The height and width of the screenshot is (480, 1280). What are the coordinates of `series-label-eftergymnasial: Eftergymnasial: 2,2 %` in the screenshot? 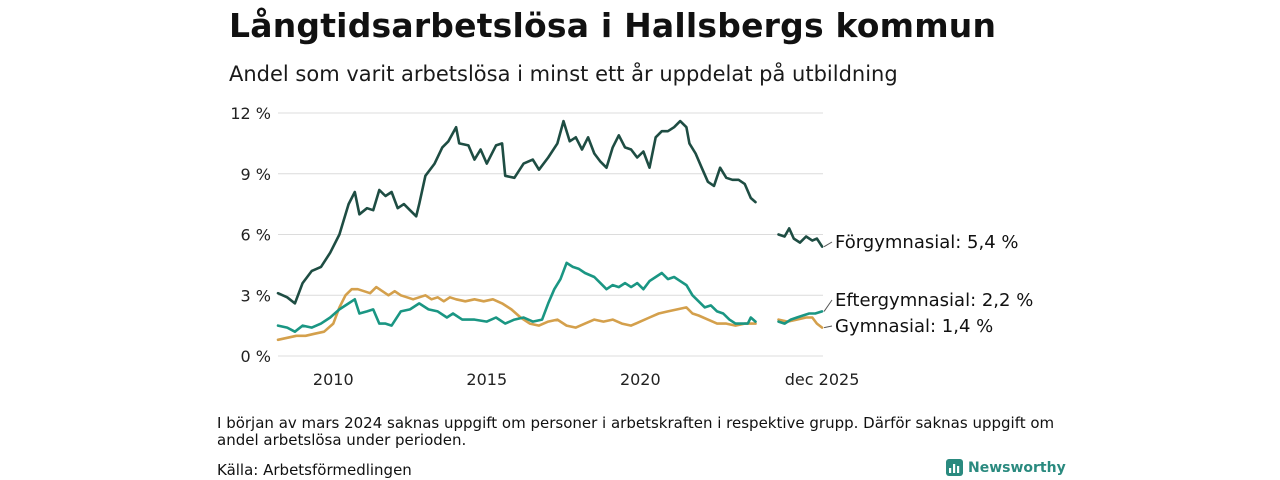 It's located at (934, 300).